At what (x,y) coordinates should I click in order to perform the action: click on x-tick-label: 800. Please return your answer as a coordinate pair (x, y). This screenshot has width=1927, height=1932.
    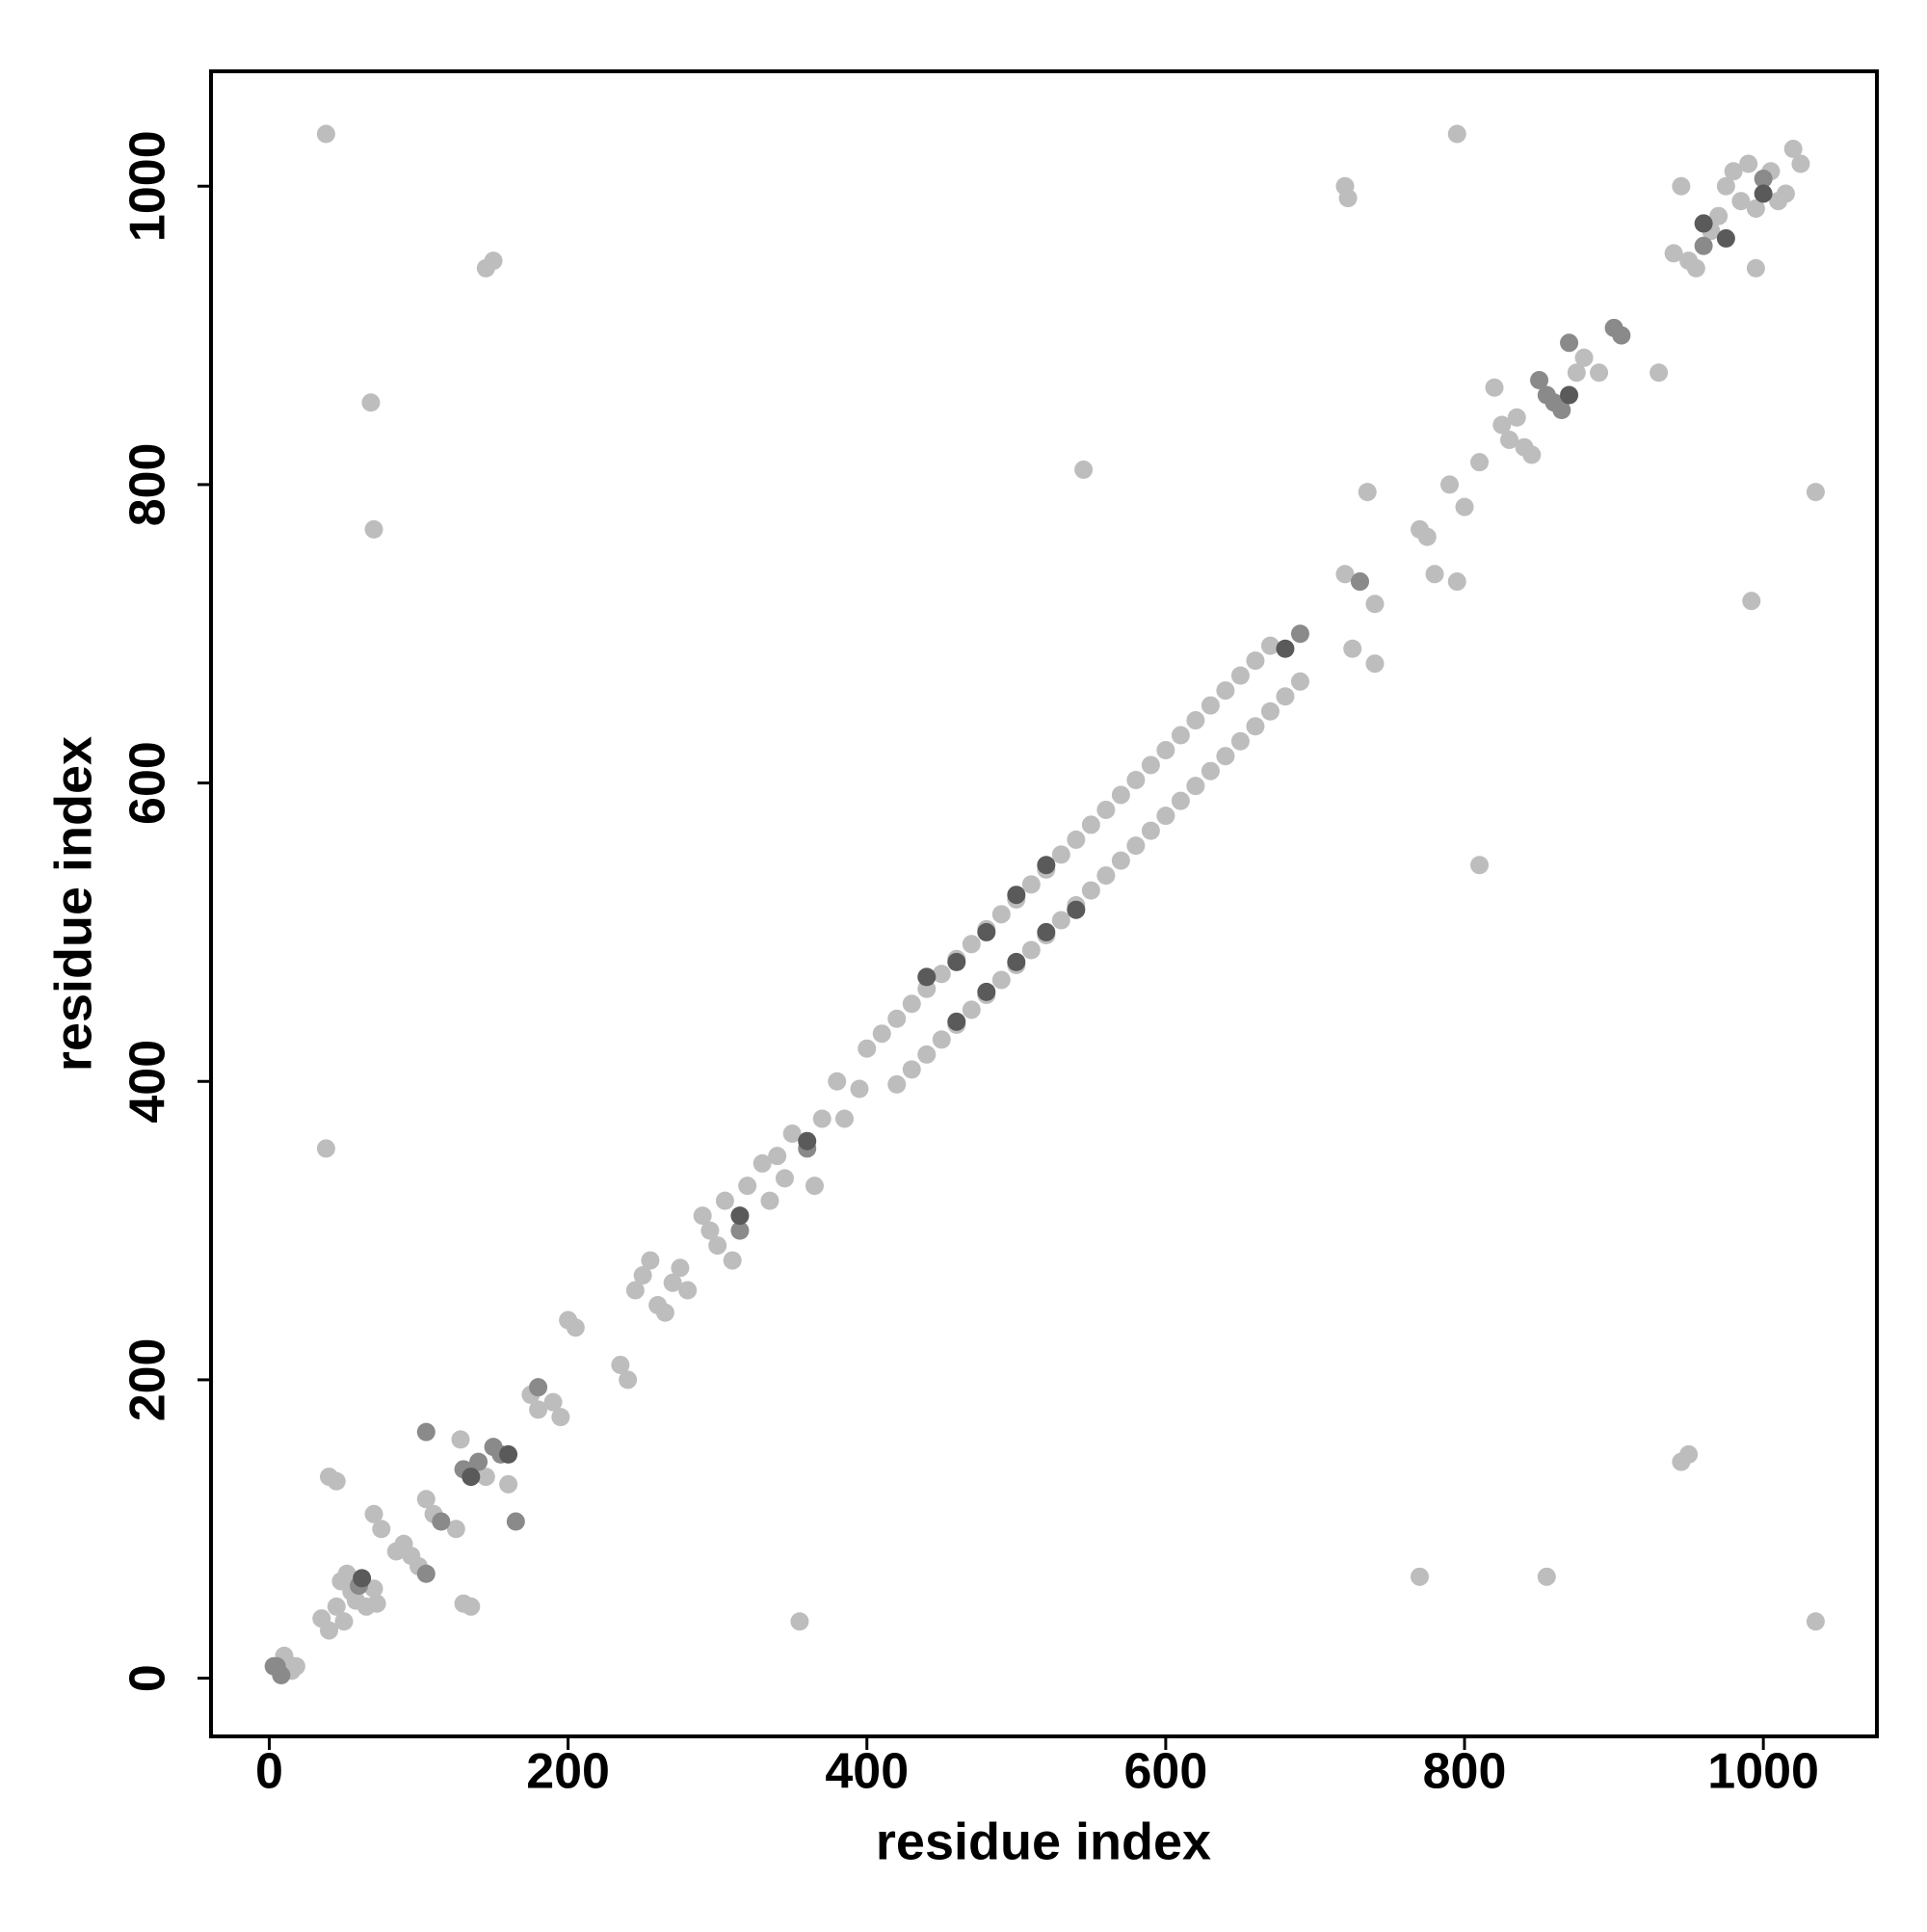
    Looking at the image, I should click on (1465, 1772).